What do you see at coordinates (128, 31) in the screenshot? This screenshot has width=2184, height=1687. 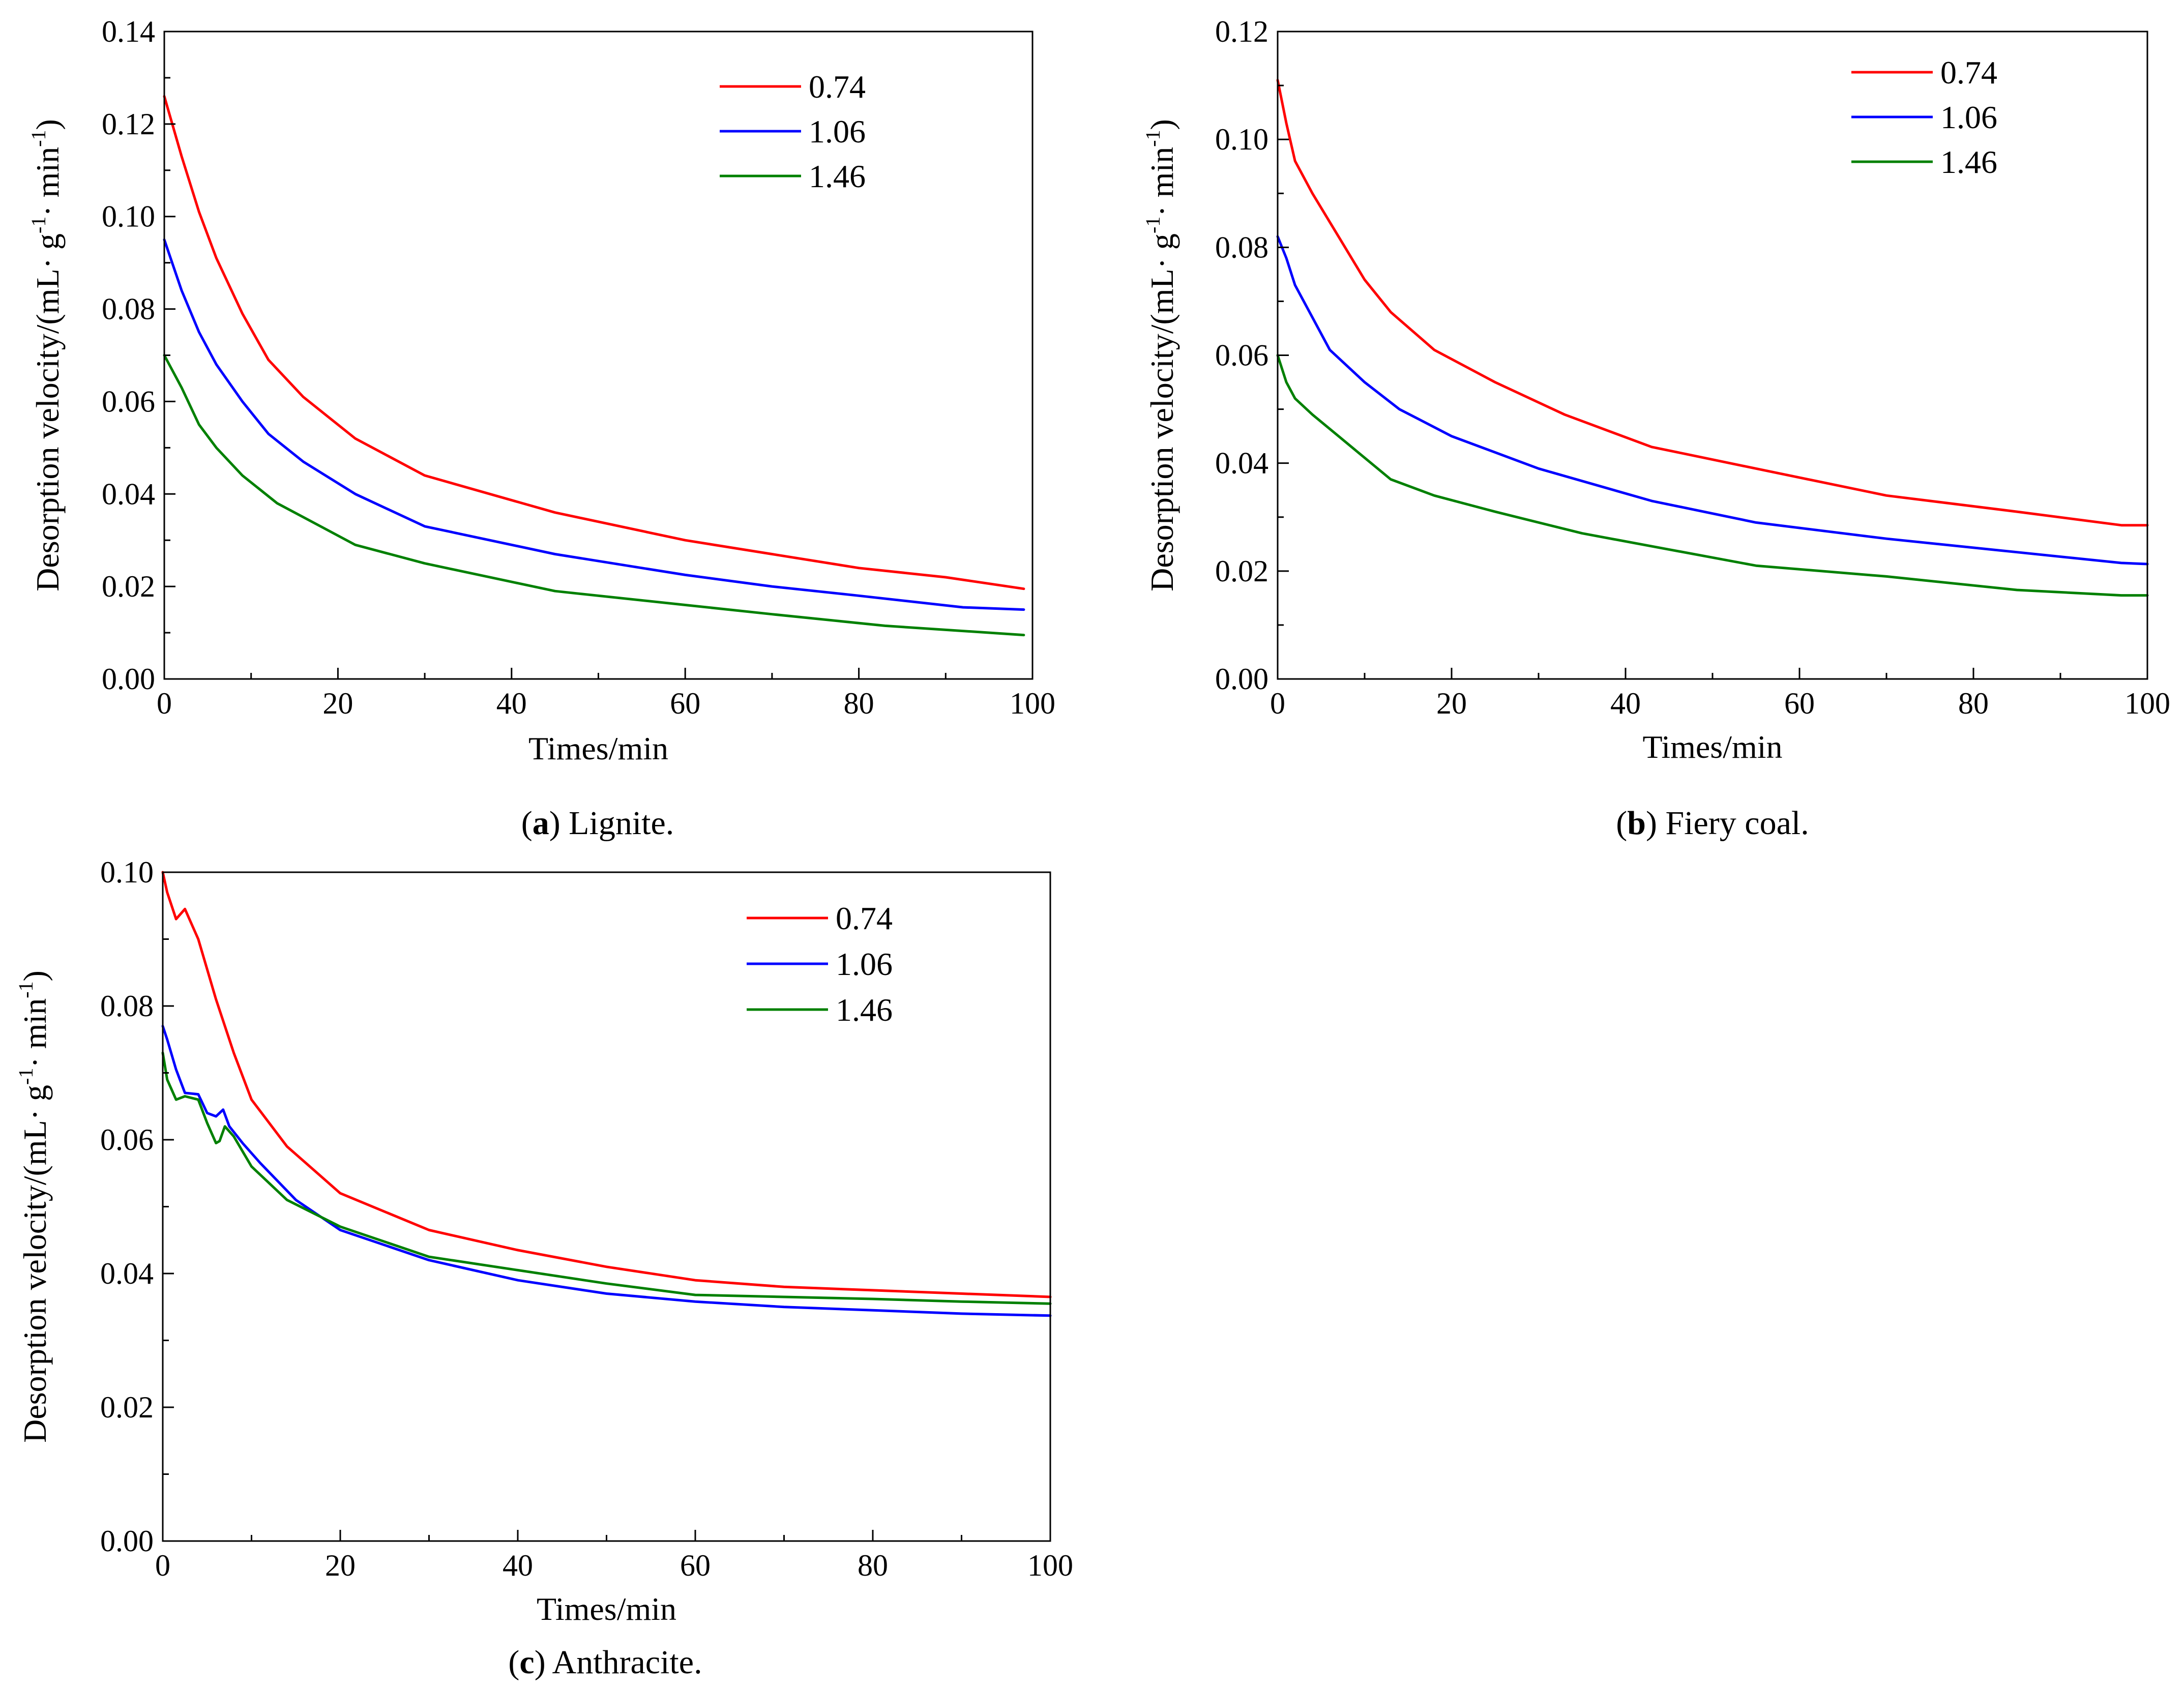 I see `y-tick-label: 0.14` at bounding box center [128, 31].